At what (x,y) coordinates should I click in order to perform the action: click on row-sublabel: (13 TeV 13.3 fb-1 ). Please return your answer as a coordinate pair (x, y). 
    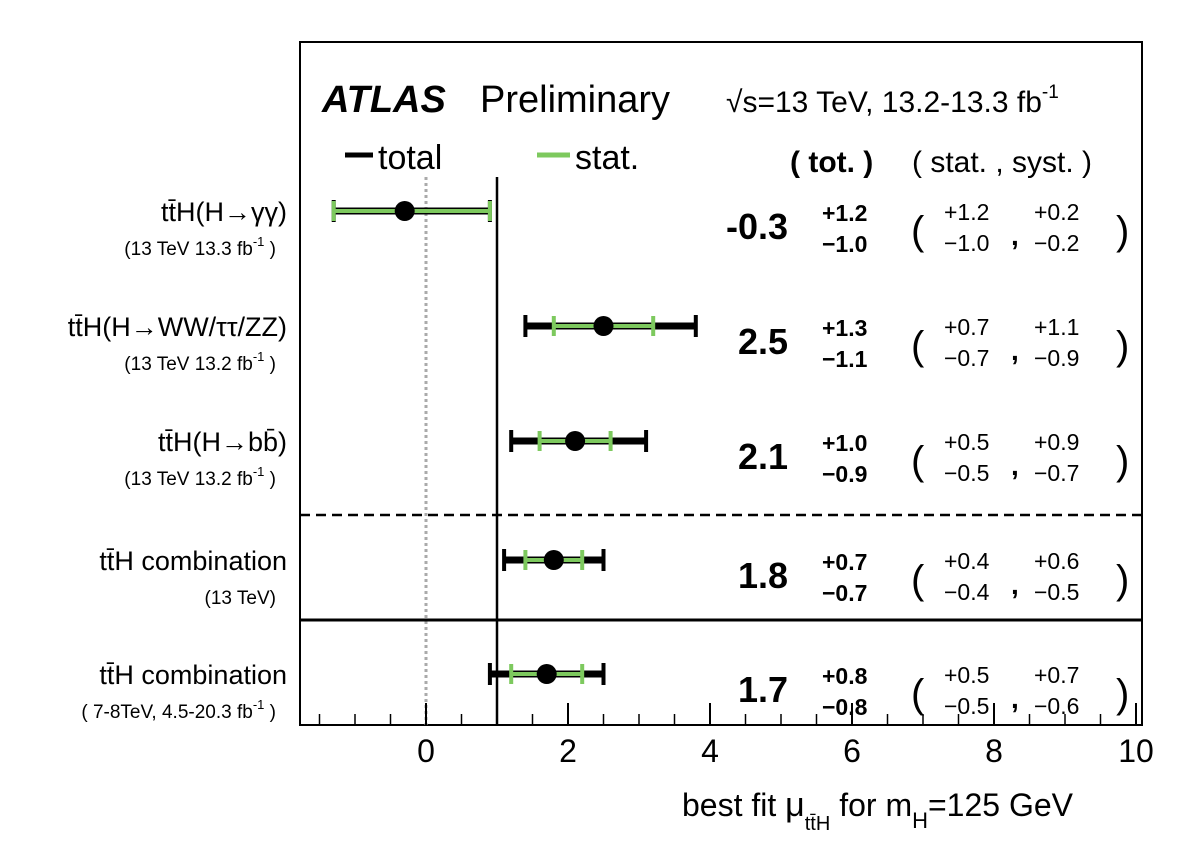
    Looking at the image, I should click on (200, 247).